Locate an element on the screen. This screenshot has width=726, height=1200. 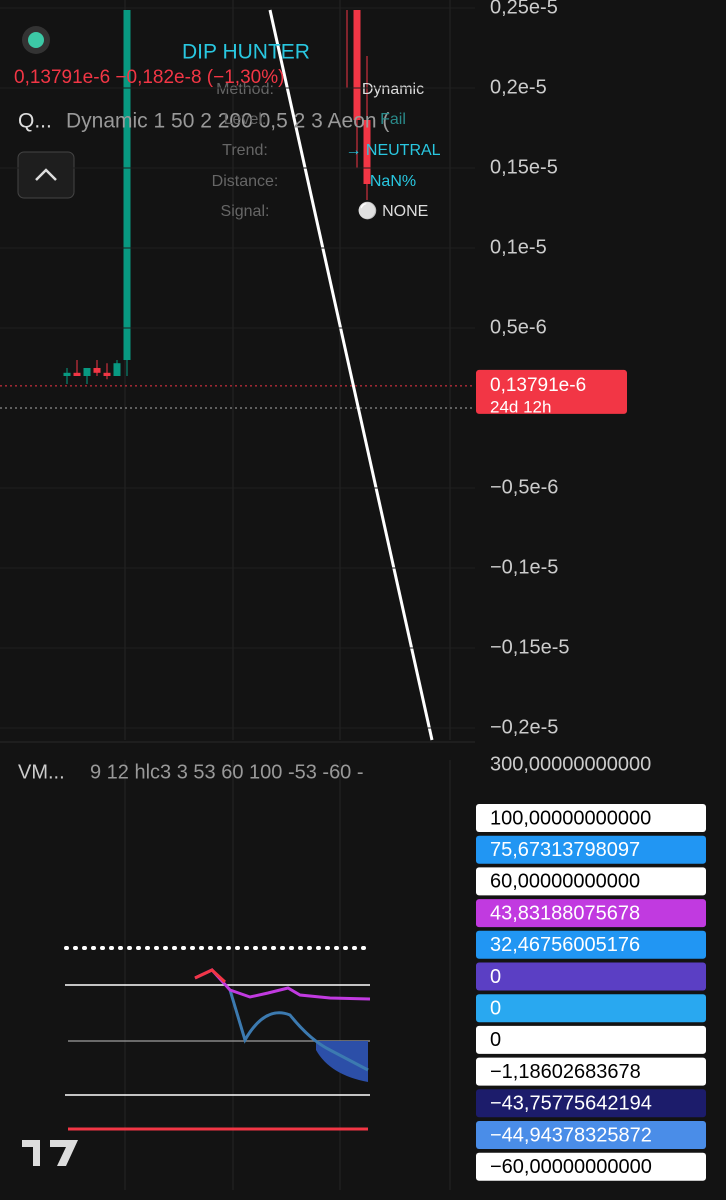
value-box-label: 100,00000000000 is located at coordinates (570, 818).